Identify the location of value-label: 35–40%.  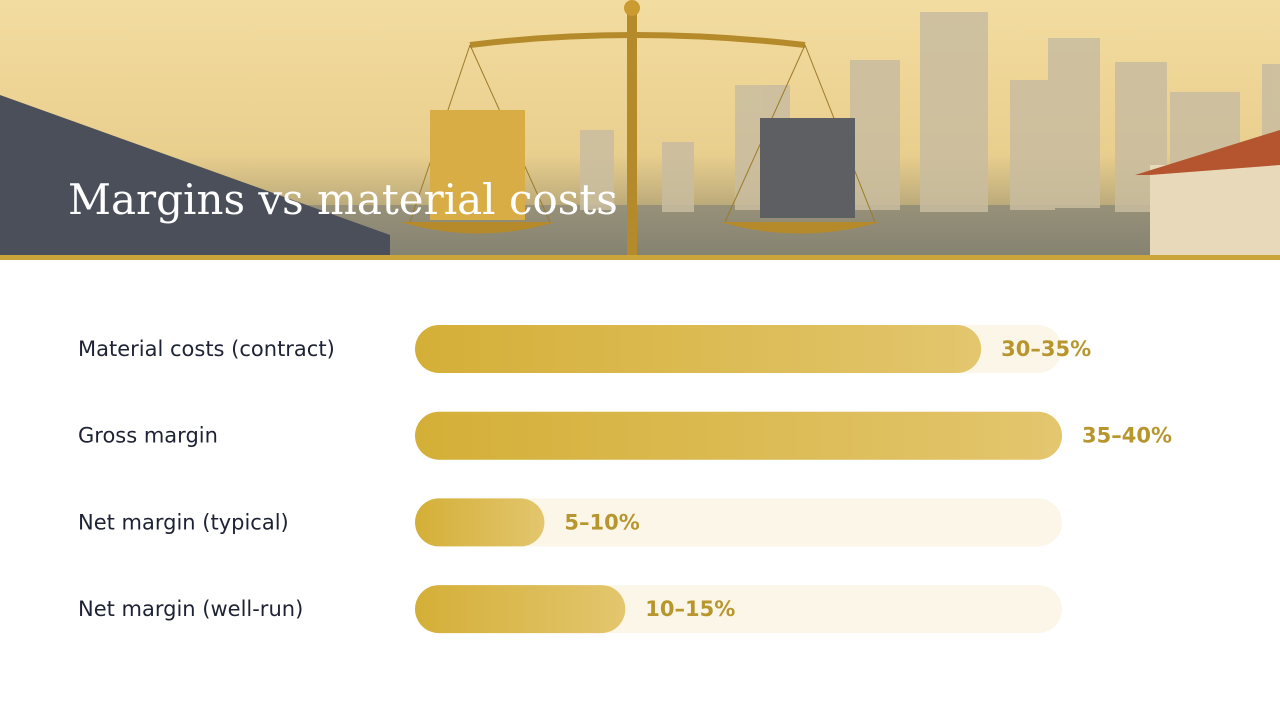
(1127, 436).